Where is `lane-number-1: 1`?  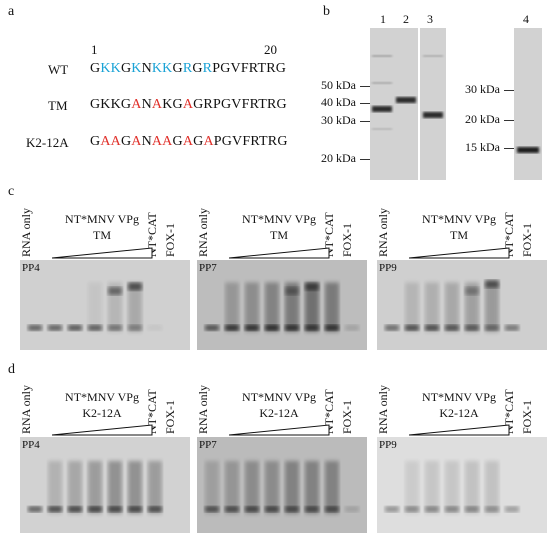
lane-number-1: 1 is located at coordinates (383, 19).